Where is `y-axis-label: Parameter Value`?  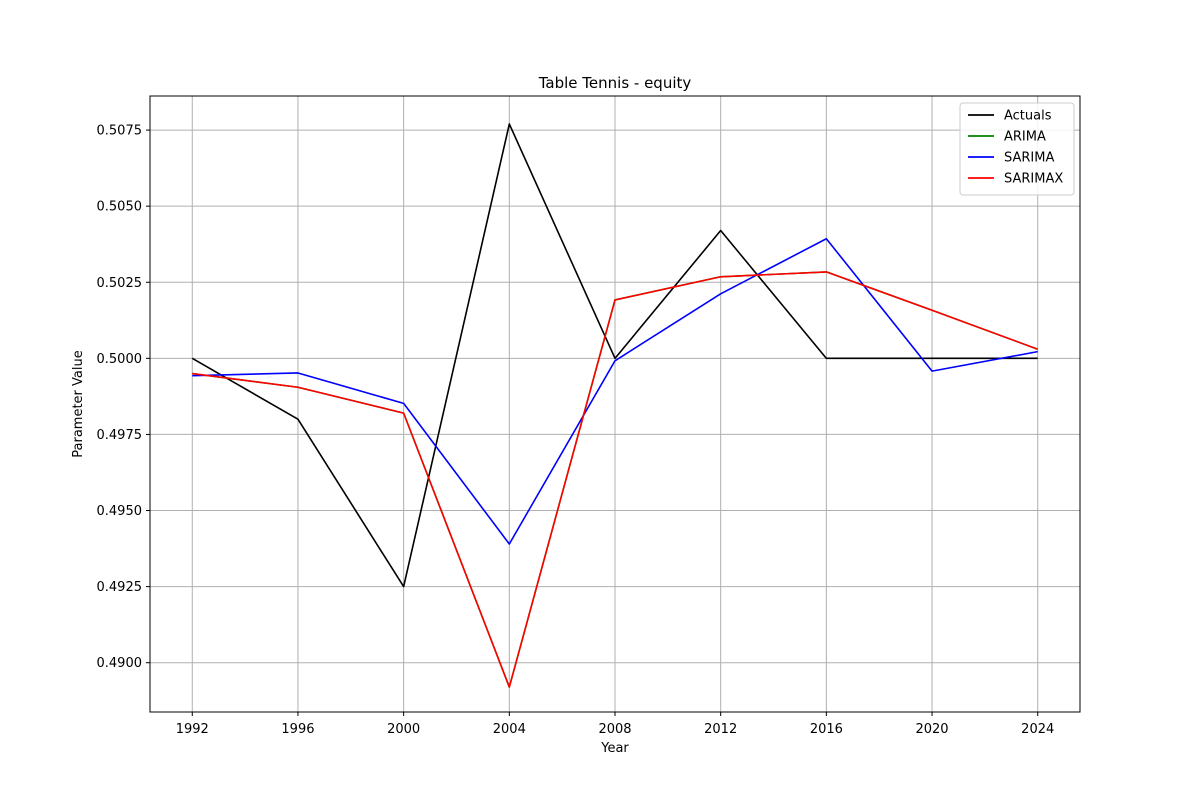 y-axis-label: Parameter Value is located at coordinates (78, 403).